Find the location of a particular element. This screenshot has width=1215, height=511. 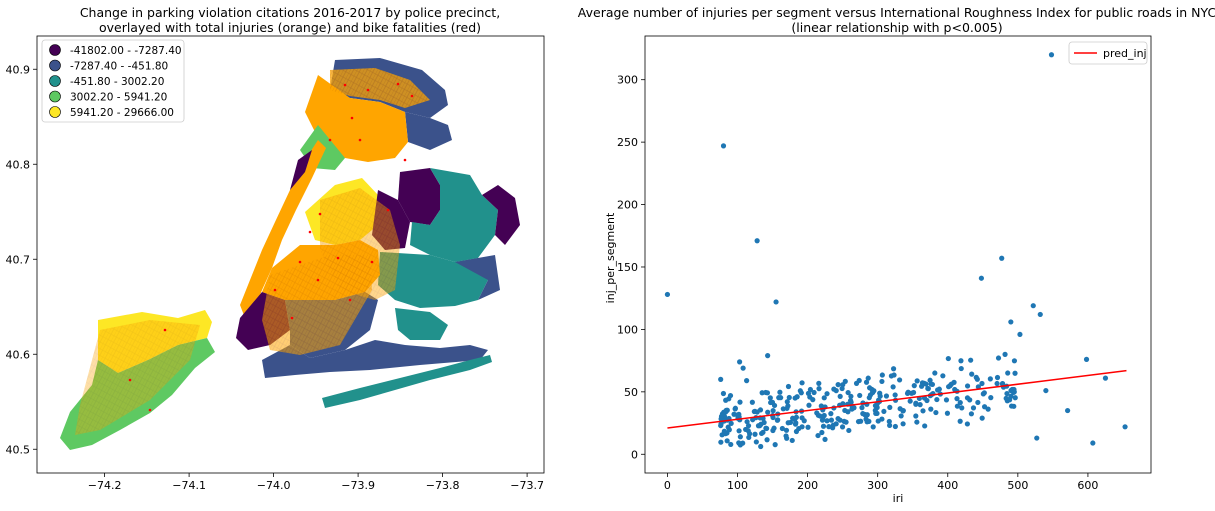

scatter-x-tick-label: 500 is located at coordinates (1017, 485).